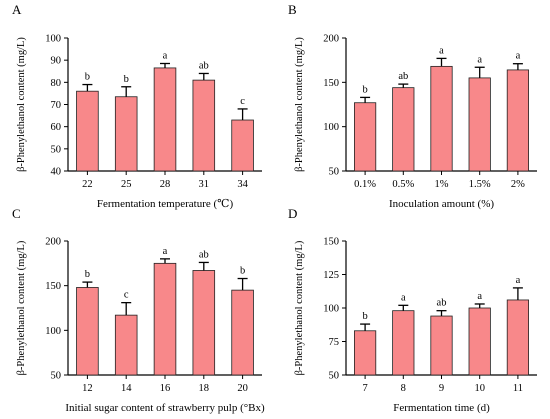  Describe the element at coordinates (479, 388) in the screenshot. I see `x-tick-label: 10` at that location.